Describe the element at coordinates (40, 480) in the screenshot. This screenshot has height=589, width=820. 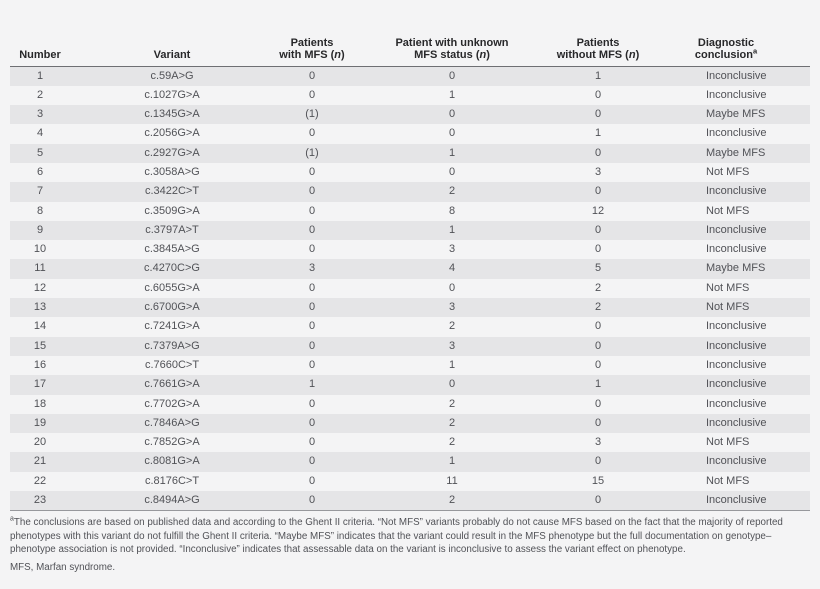
I see `cell-number: 22` at that location.